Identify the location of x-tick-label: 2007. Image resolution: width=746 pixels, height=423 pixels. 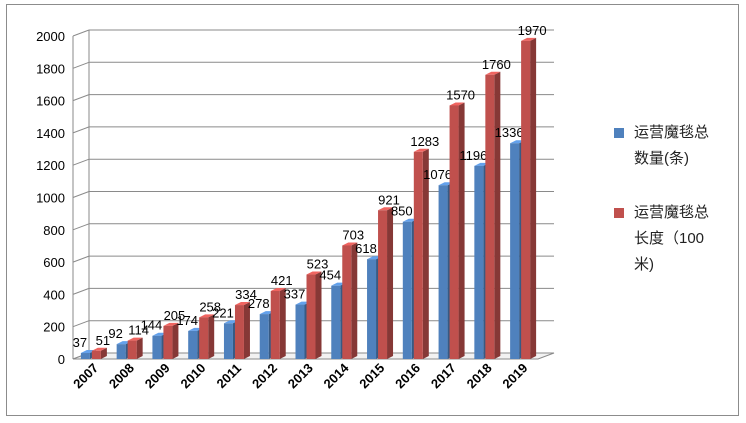
(85, 375).